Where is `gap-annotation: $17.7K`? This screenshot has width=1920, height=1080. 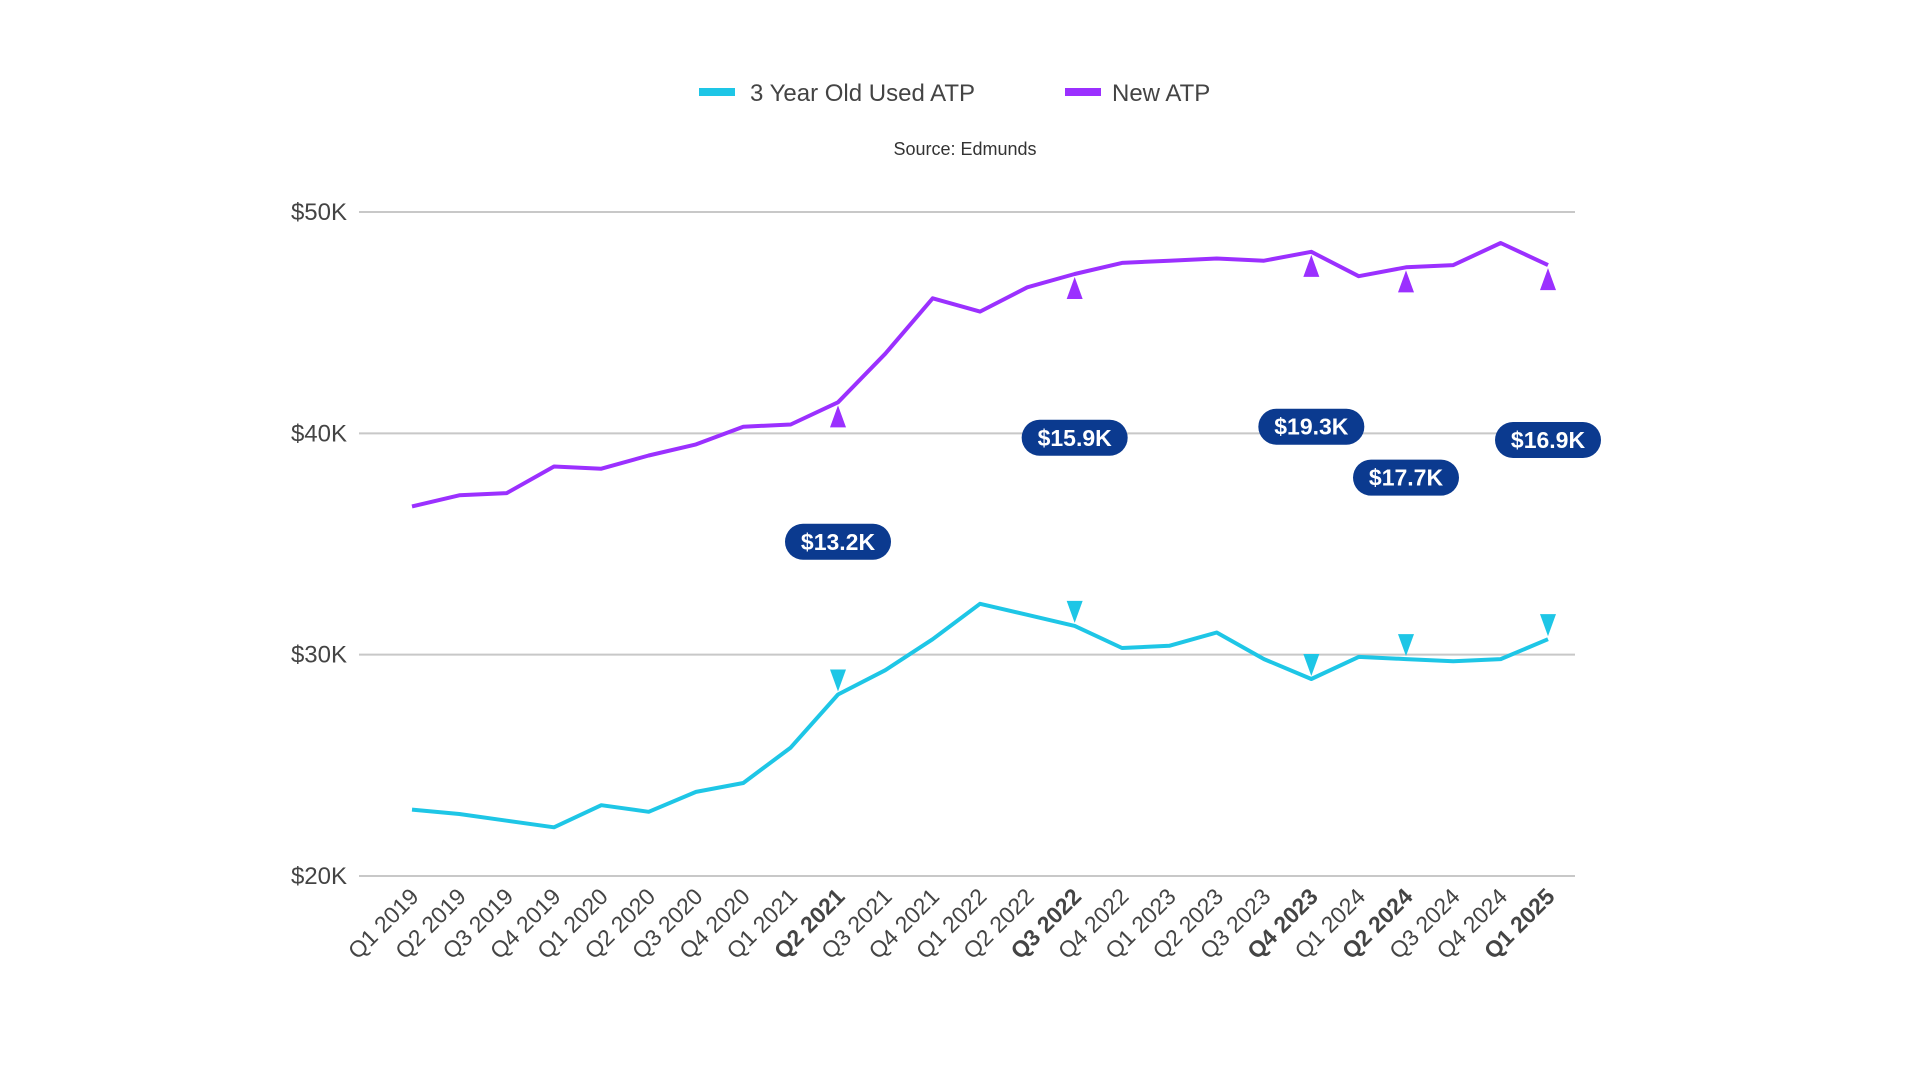
gap-annotation: $17.7K is located at coordinates (1406, 463).